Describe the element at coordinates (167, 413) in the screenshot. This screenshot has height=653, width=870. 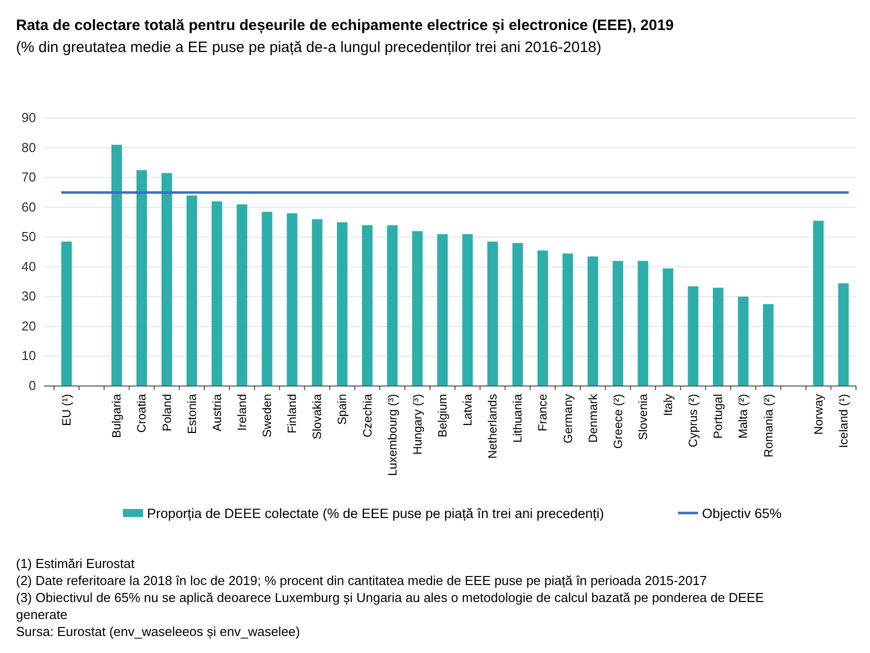
I see `x-tick-label: Poland` at that location.